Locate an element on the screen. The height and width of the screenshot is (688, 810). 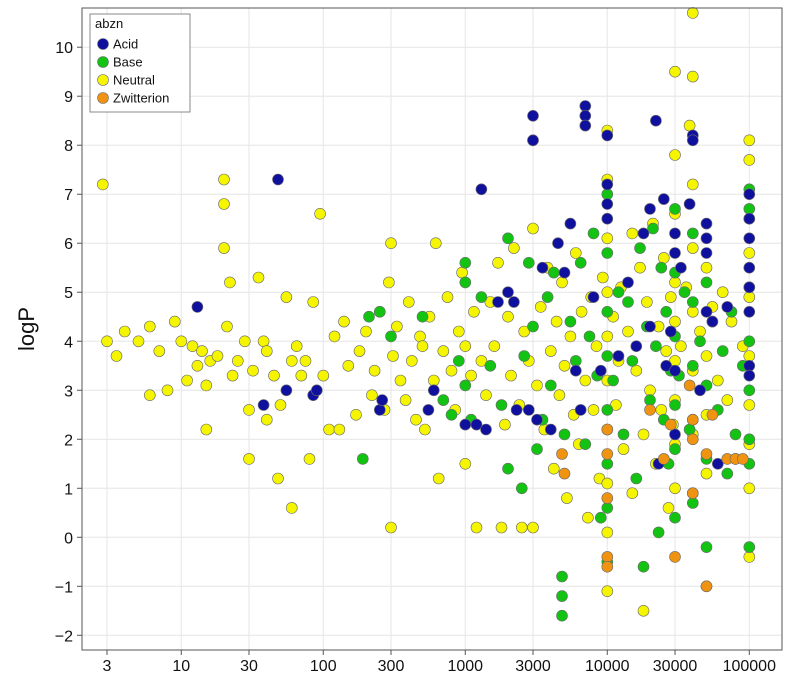
legend-entry-acid: Acid is located at coordinates (125, 44).